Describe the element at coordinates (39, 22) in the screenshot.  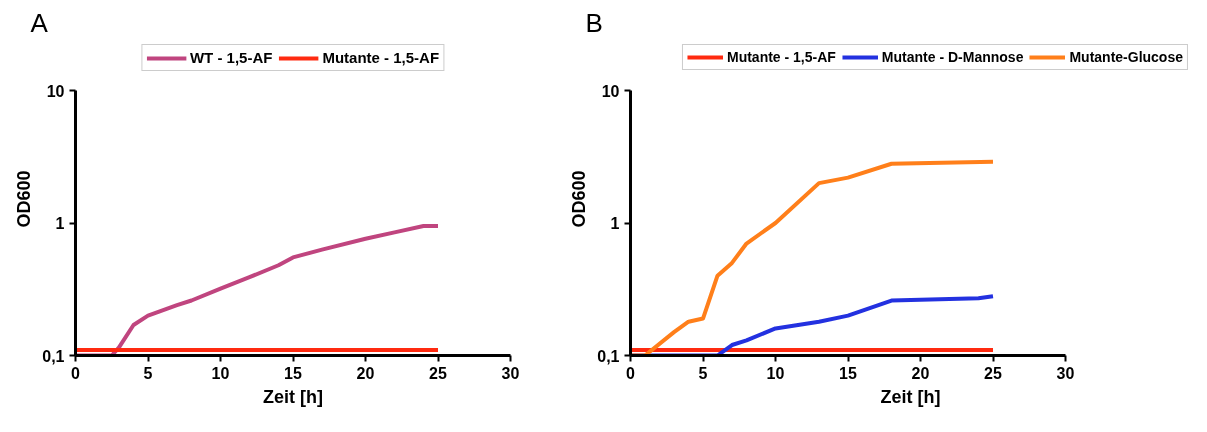
I see `chart-title: A` at that location.